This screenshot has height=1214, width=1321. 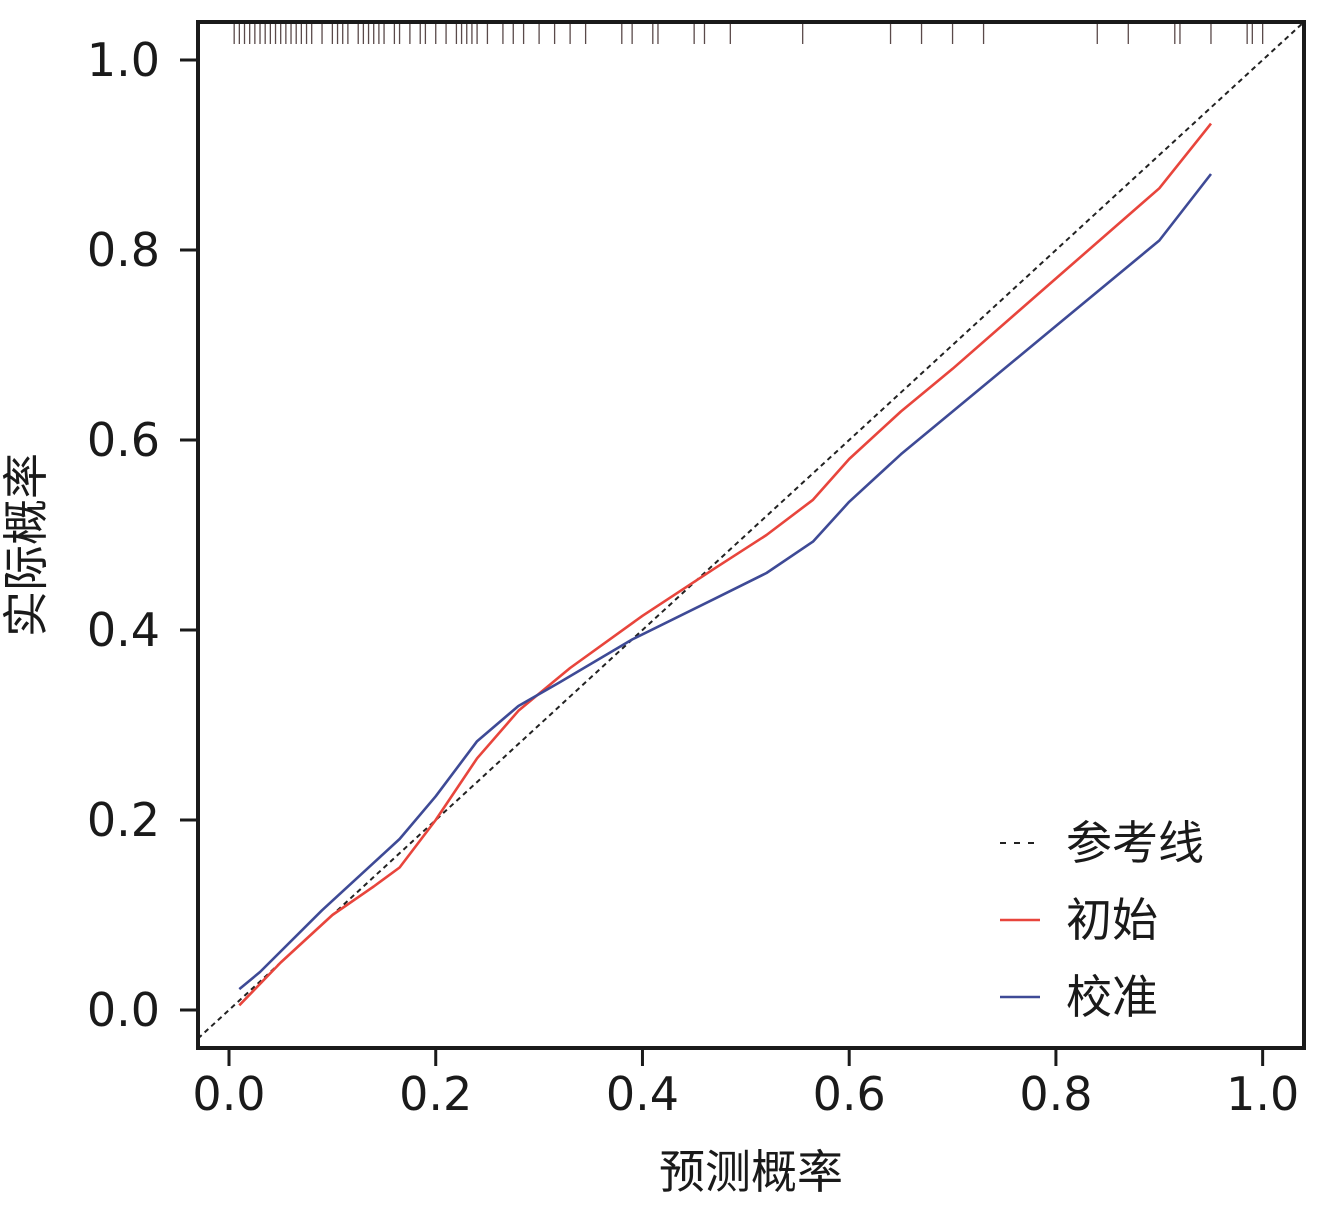 What do you see at coordinates (435, 1094) in the screenshot?
I see `x-tick-label-1: 0.2` at bounding box center [435, 1094].